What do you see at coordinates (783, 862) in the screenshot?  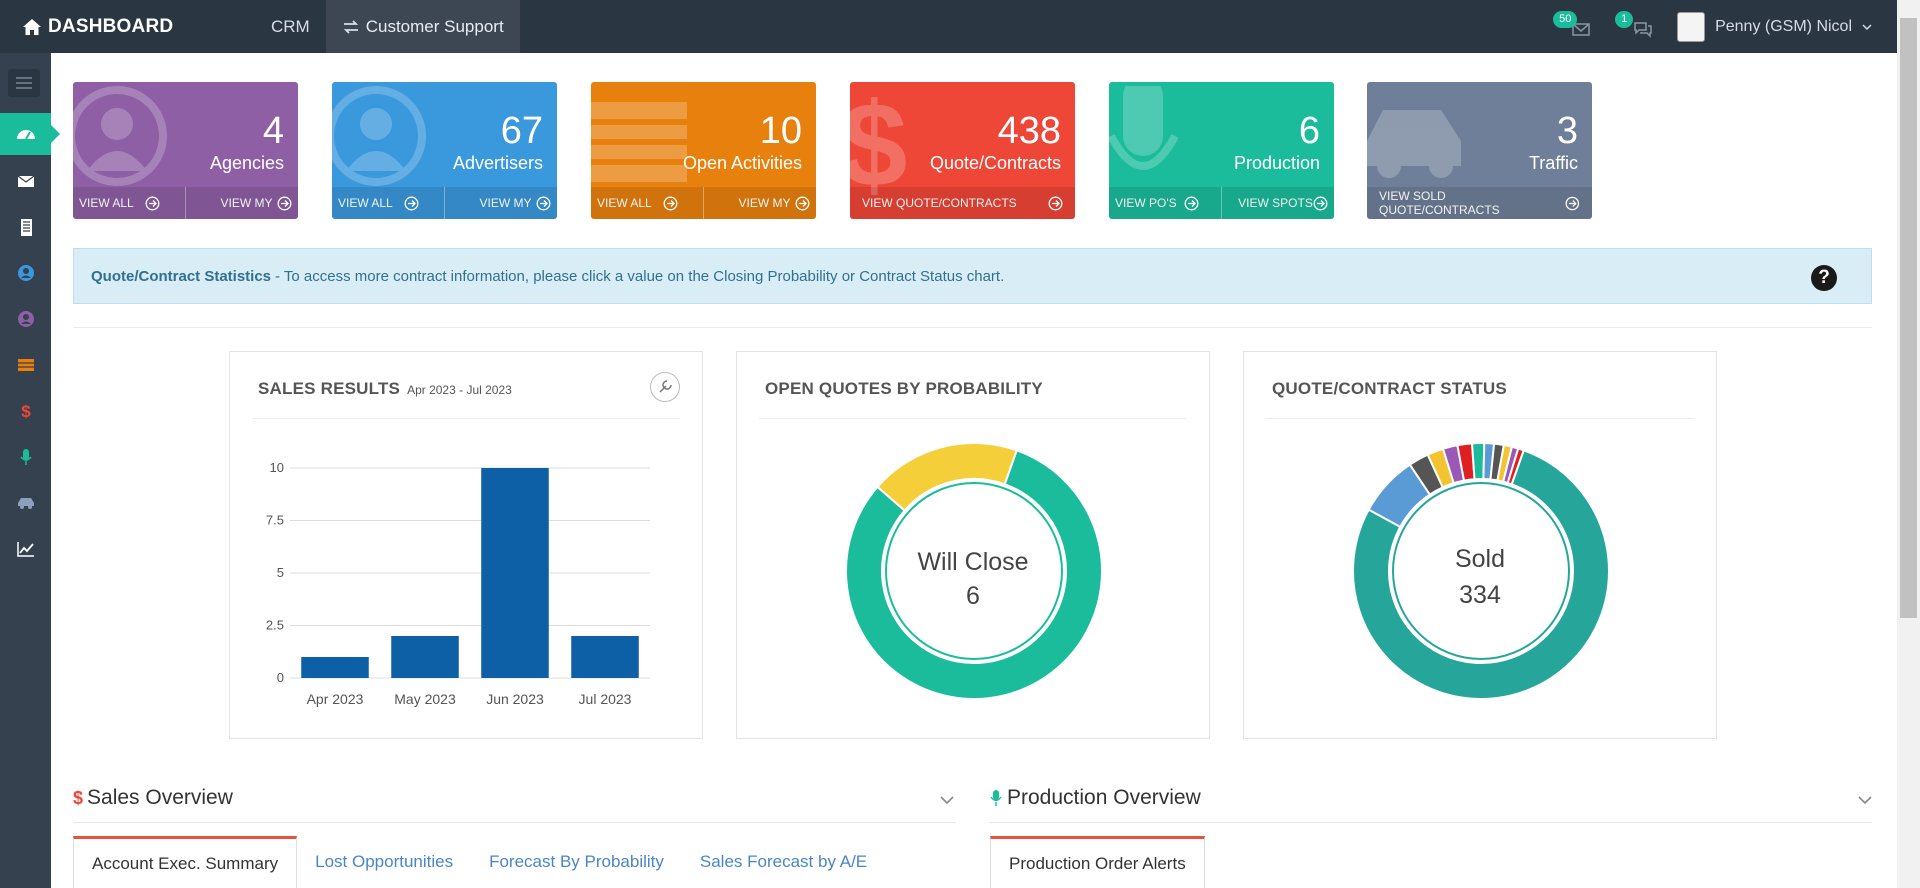 I see `tab-sales-forecast-by-ae: Sales Forecast by A/E` at bounding box center [783, 862].